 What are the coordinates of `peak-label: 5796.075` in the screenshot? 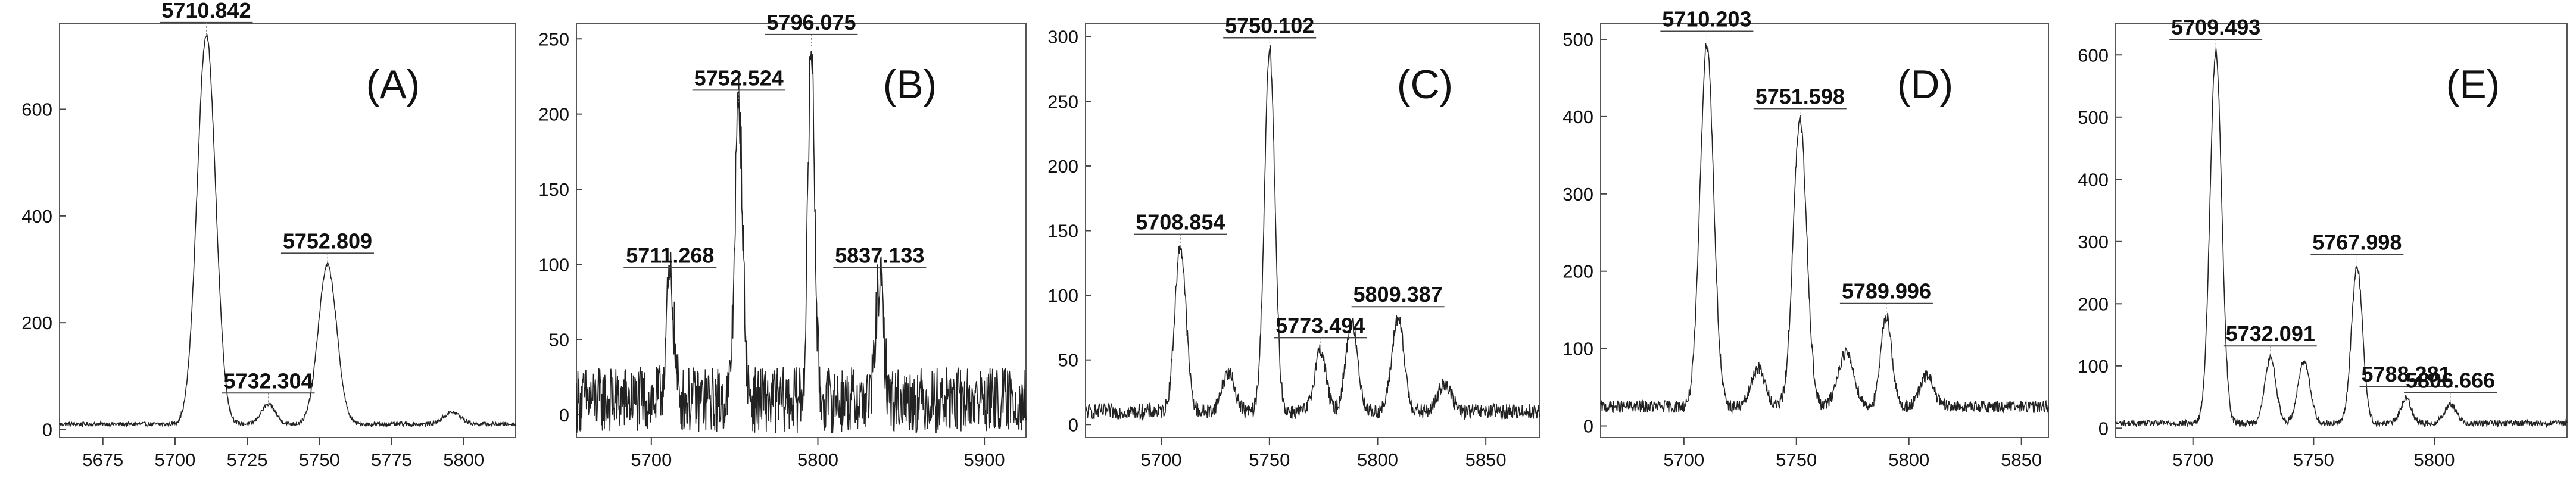 It's located at (811, 22).